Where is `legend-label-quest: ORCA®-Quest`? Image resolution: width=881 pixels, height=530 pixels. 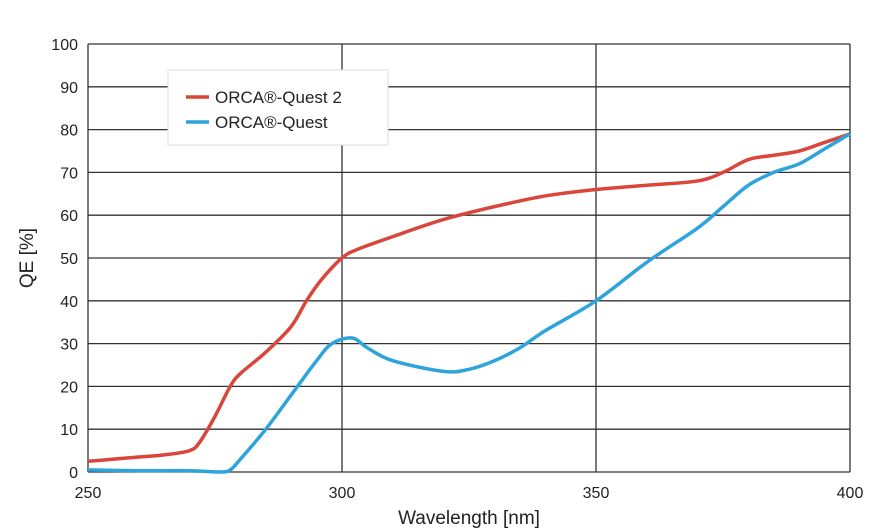
legend-label-quest: ORCA®-Quest is located at coordinates (271, 122).